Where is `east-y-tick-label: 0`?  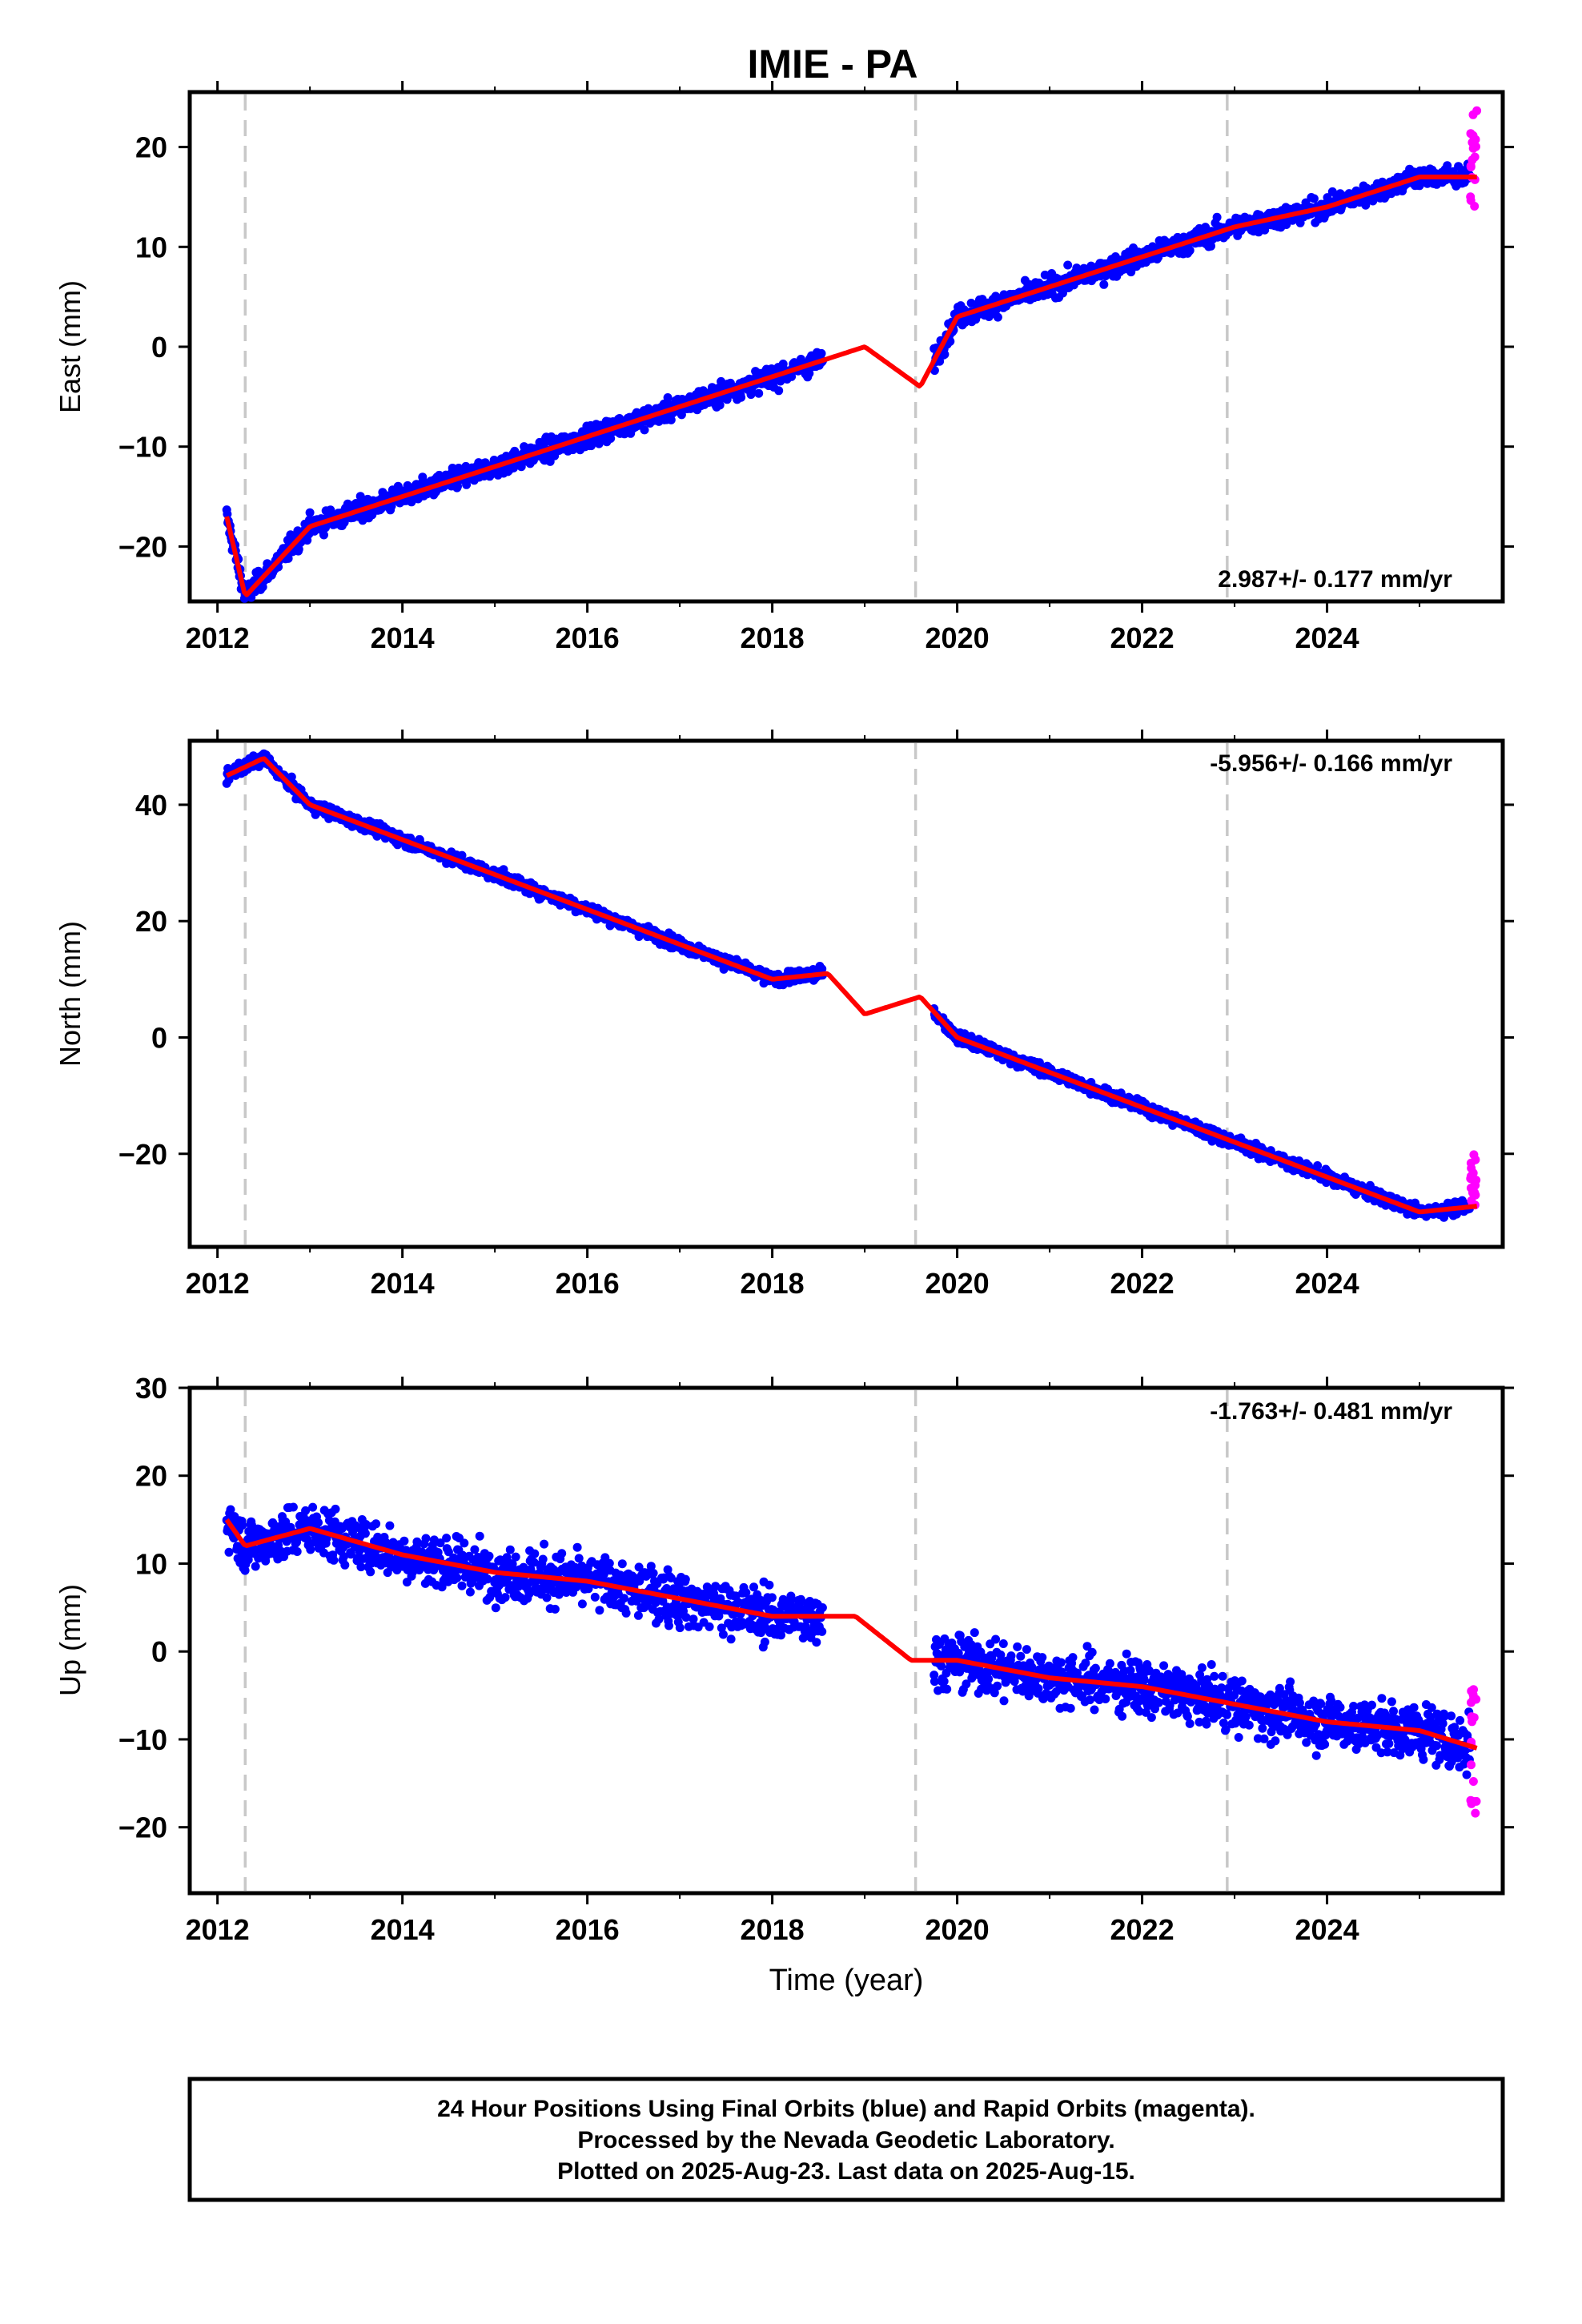
east-y-tick-label: 0 is located at coordinates (159, 347).